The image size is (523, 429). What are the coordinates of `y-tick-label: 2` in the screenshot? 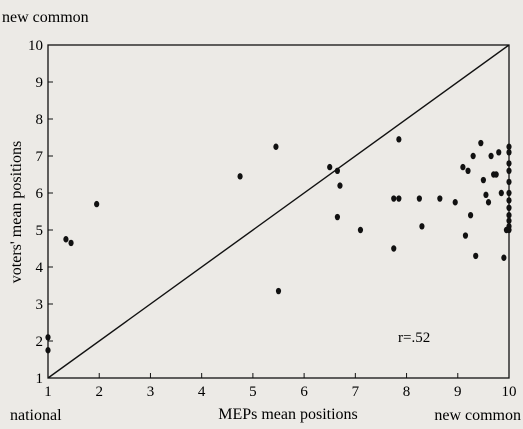 It's located at (40, 342).